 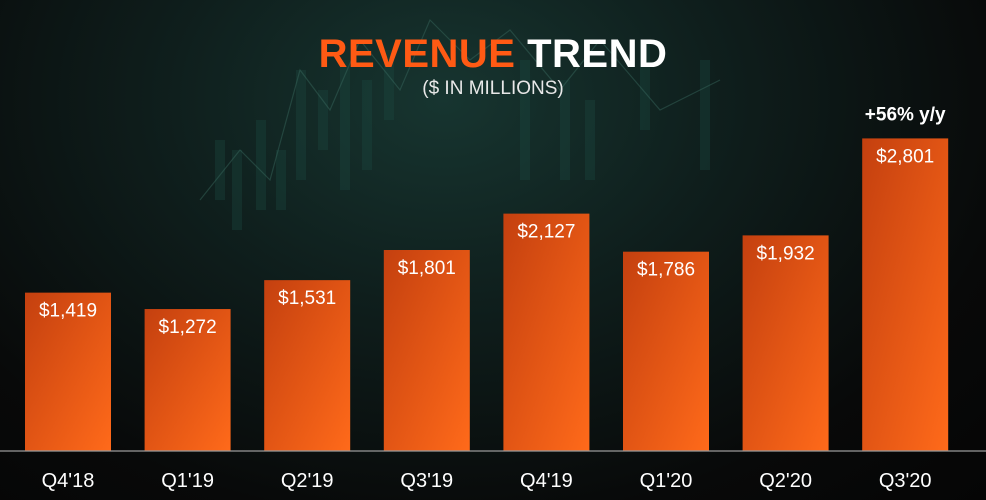 What do you see at coordinates (546, 481) in the screenshot?
I see `category-label-q4-19: Q4'19` at bounding box center [546, 481].